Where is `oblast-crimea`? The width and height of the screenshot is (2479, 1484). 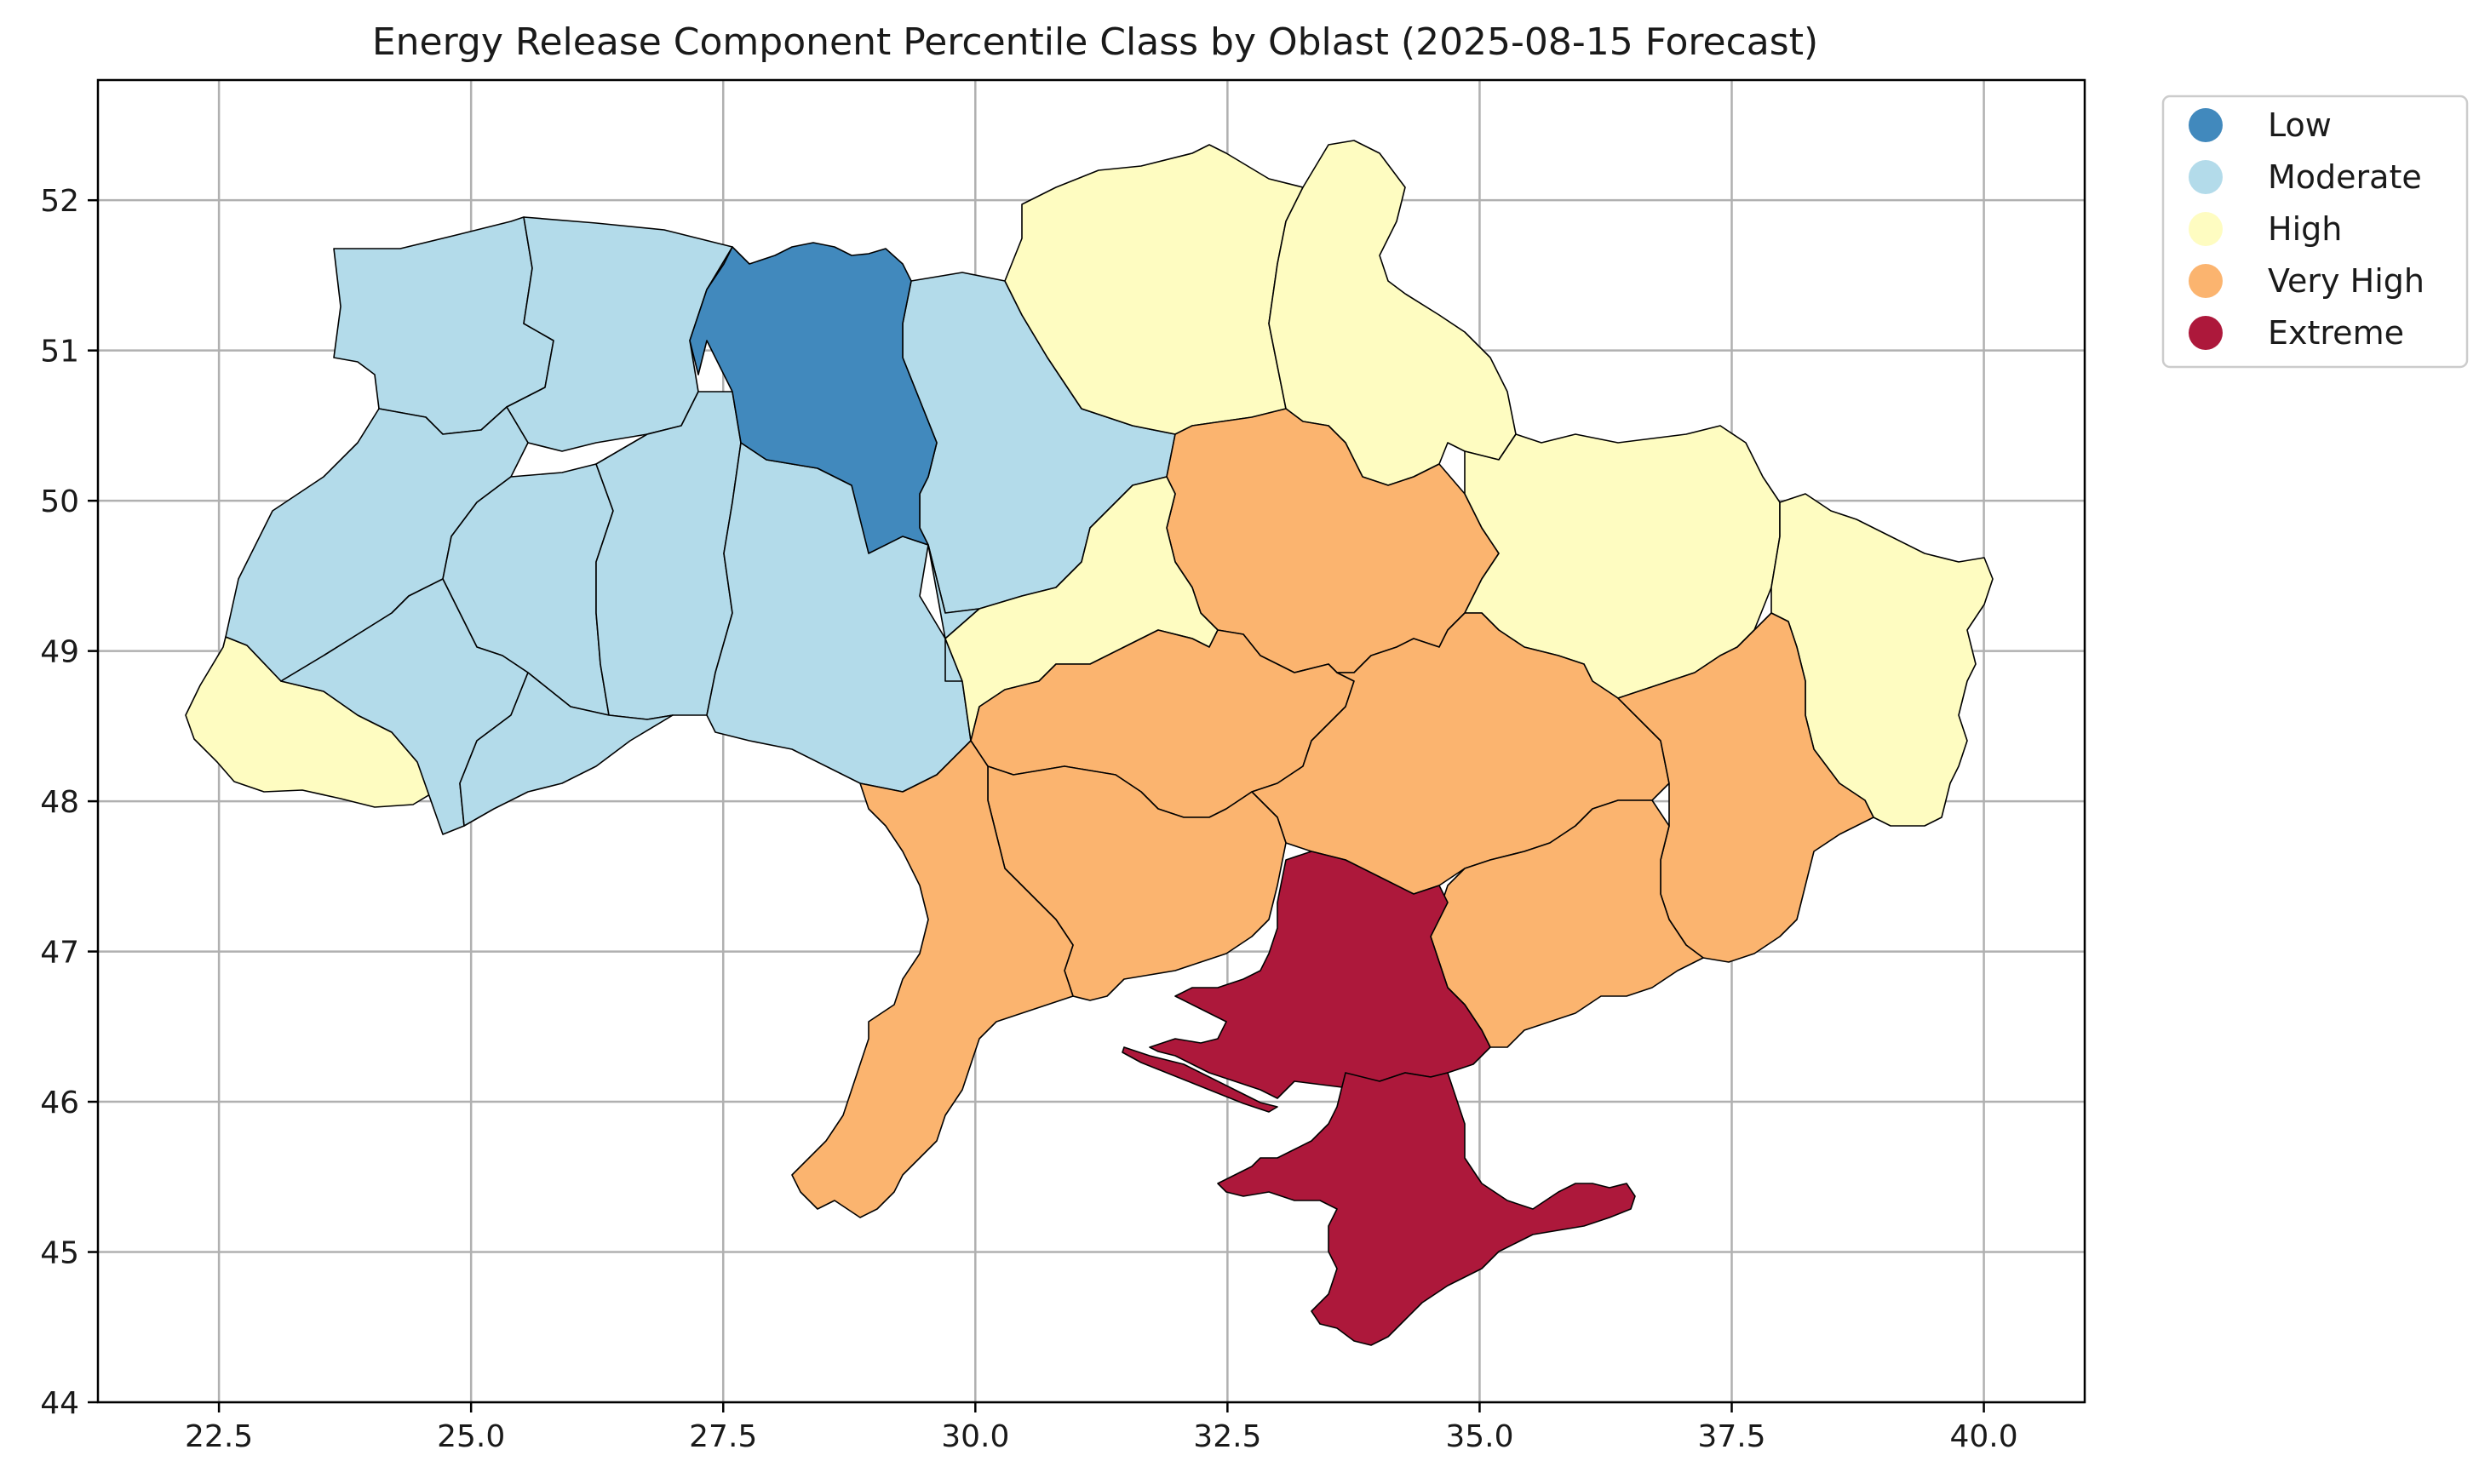
oblast-crimea is located at coordinates (1426, 1209).